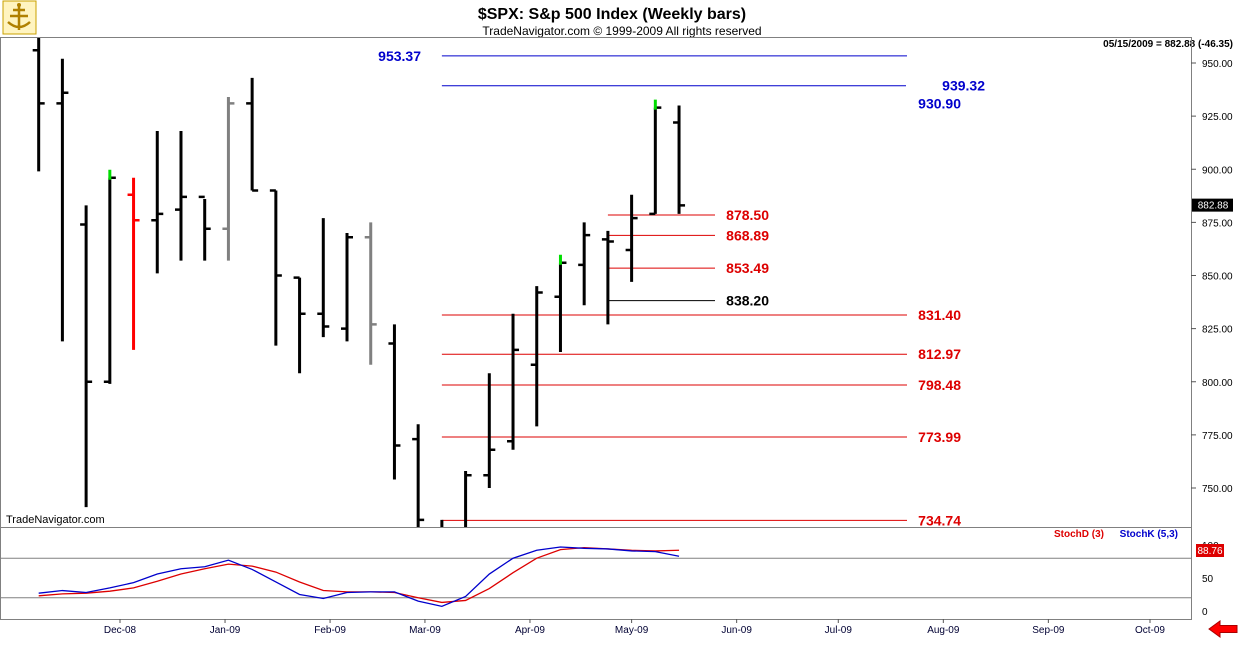 The width and height of the screenshot is (1245, 645). I want to click on chart-title: $SPX: S&p 500 Index (Weekly bars), so click(612, 14).